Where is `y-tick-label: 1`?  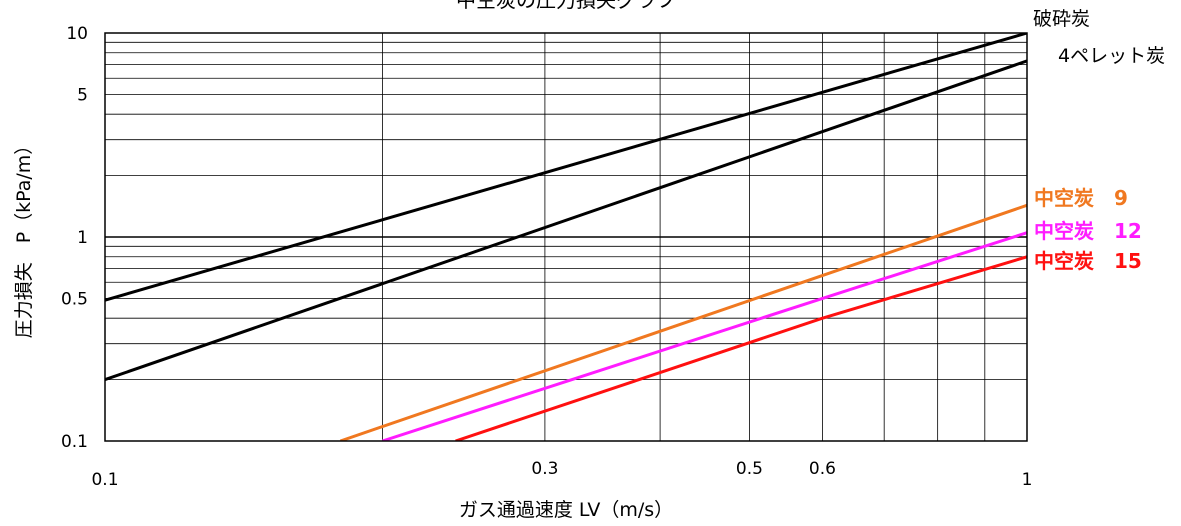
y-tick-label: 1 is located at coordinates (82, 238).